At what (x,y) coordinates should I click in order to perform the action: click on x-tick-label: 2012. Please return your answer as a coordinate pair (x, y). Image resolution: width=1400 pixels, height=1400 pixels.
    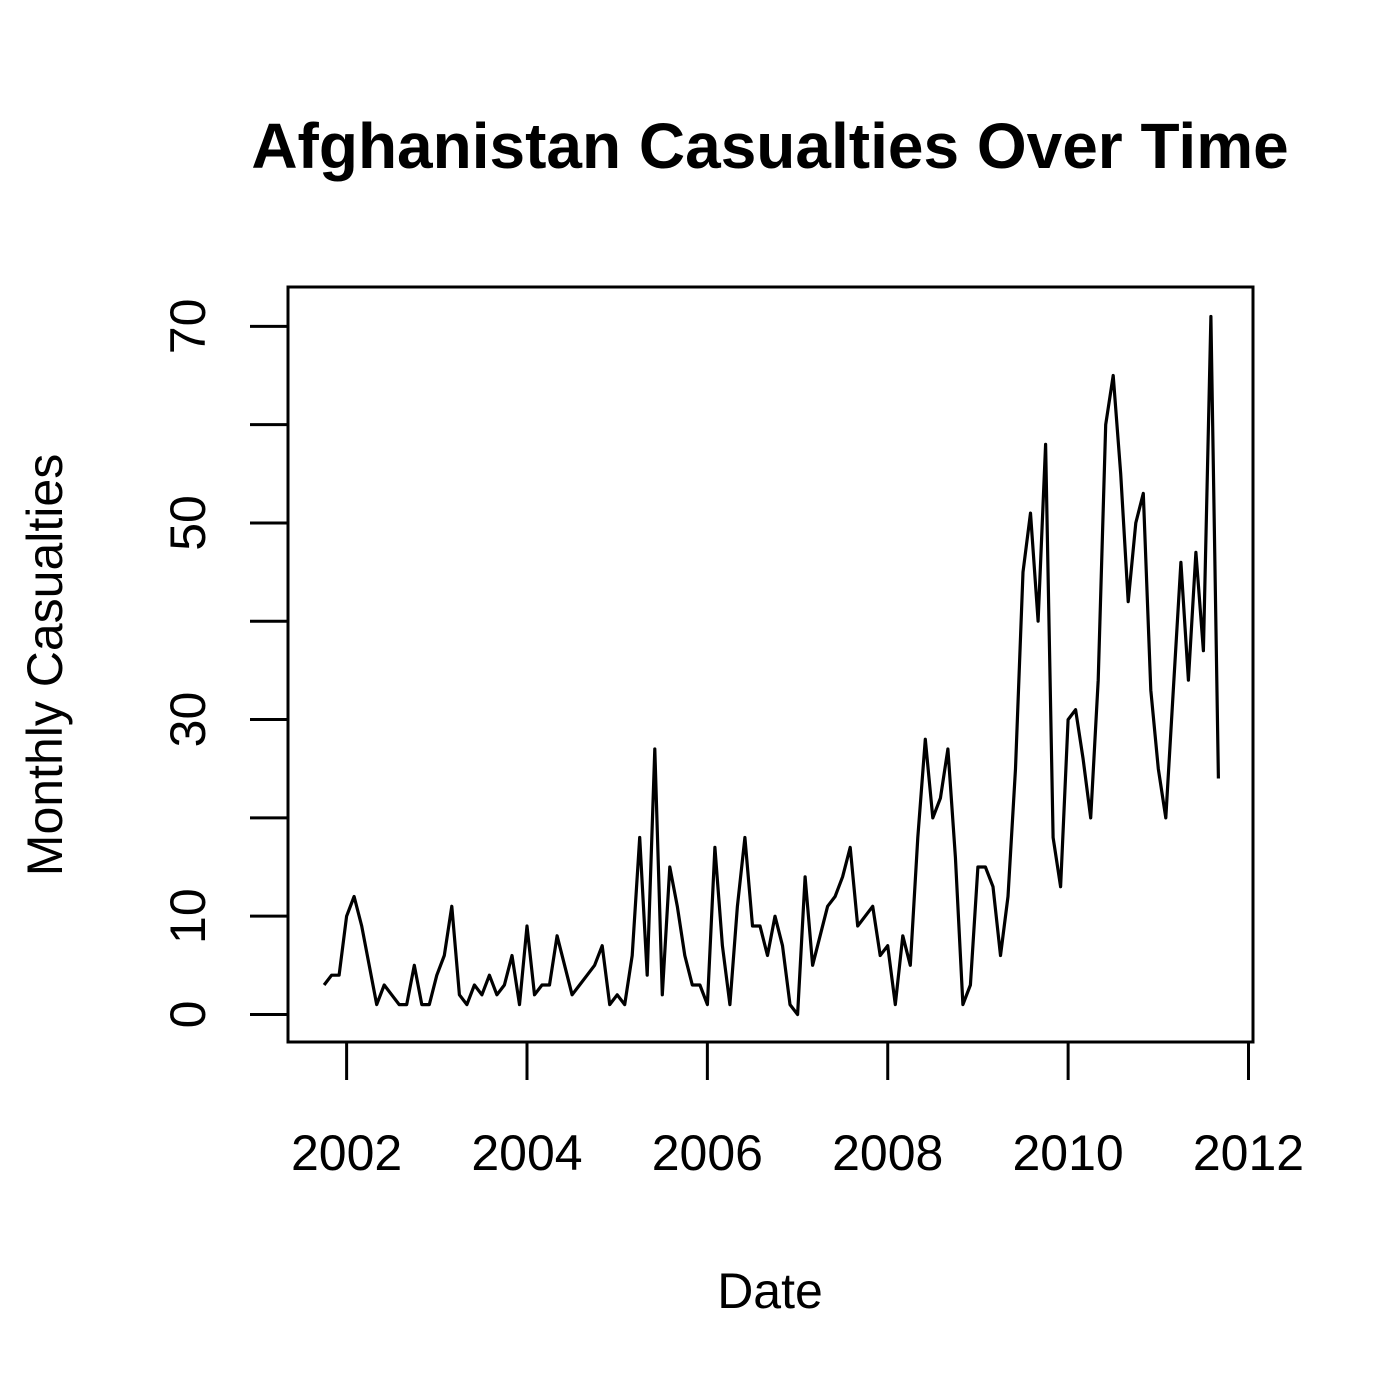
    Looking at the image, I should click on (1248, 1153).